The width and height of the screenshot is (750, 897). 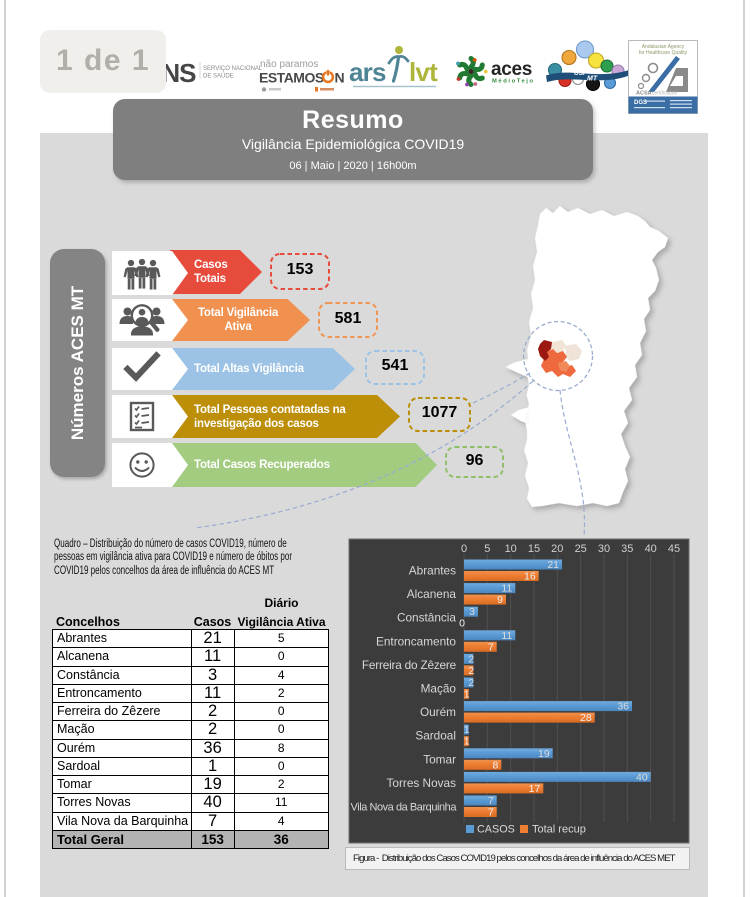 I want to click on svg-text: MédioTejo, so click(x=513, y=82).